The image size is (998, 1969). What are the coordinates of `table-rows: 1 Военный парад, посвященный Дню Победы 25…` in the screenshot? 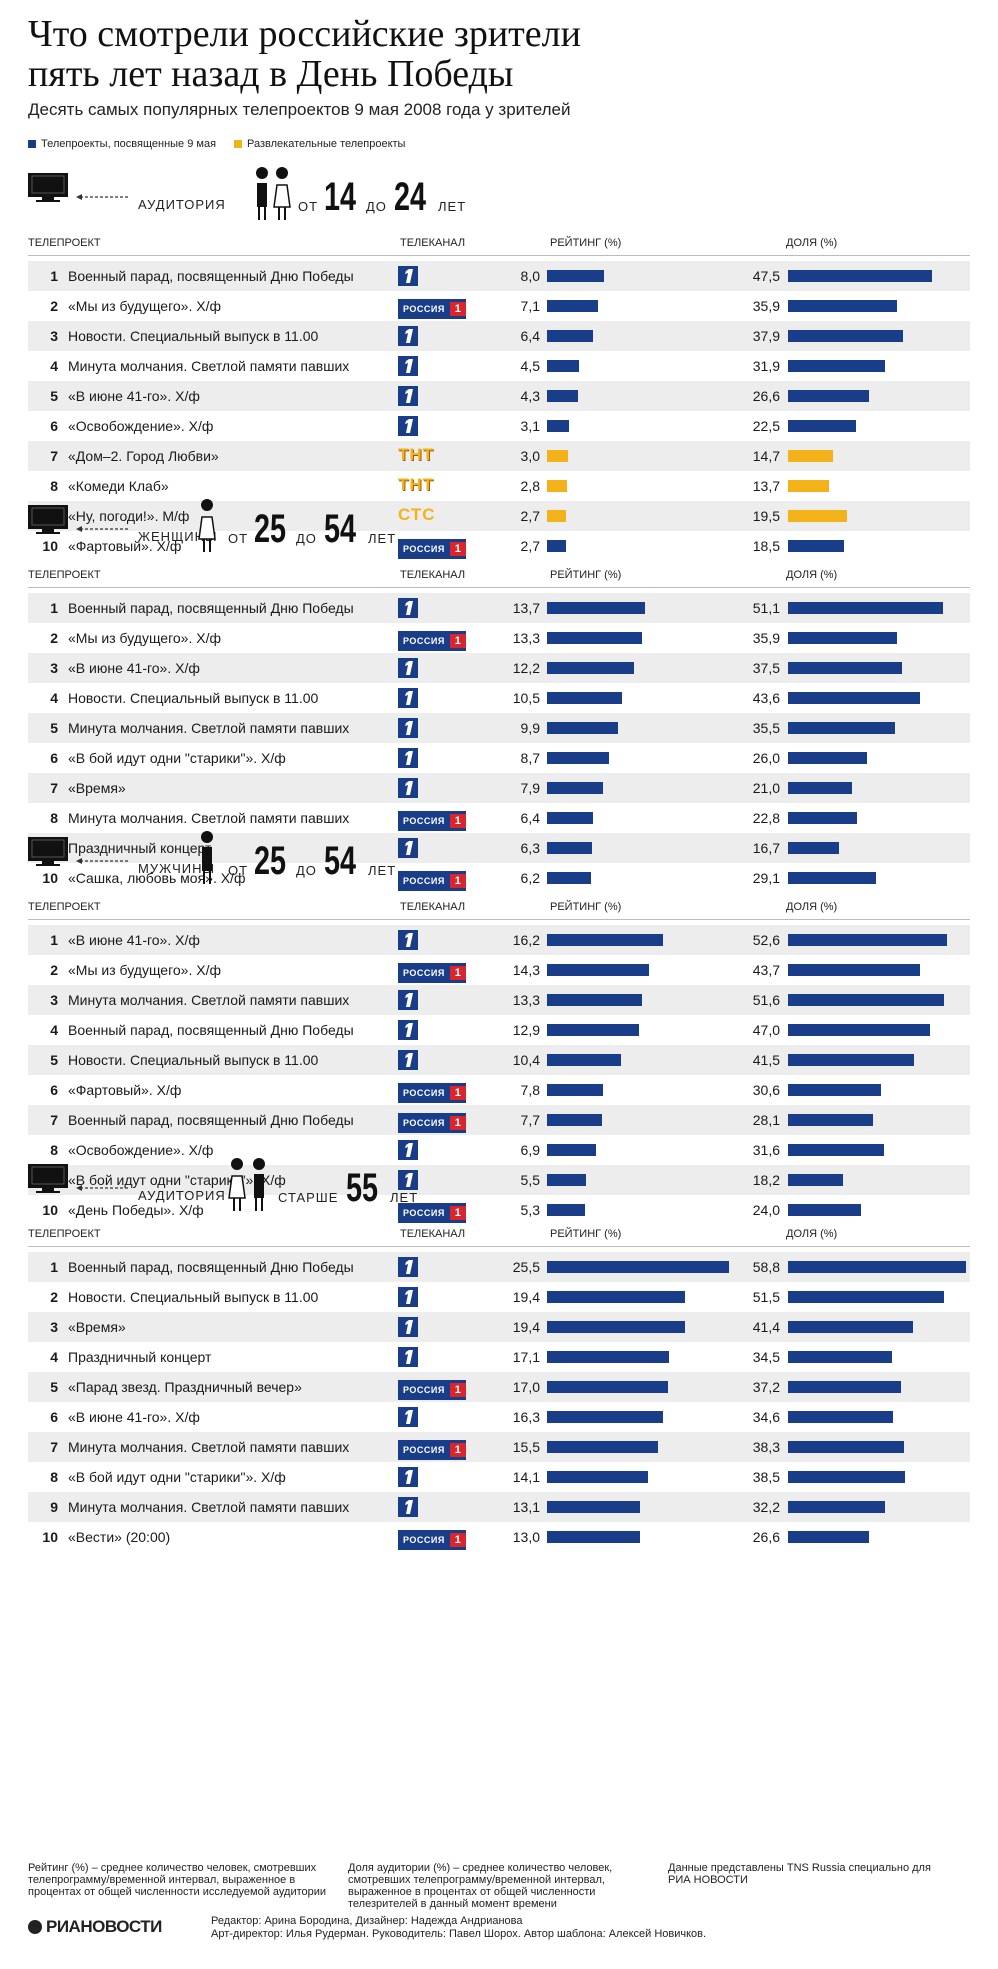 It's located at (499, 1402).